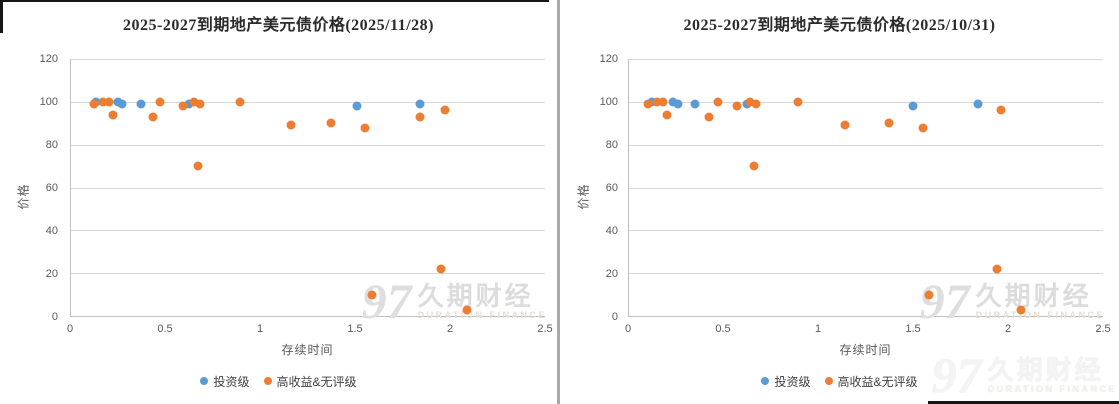 Image resolution: width=1119 pixels, height=404 pixels. I want to click on watermark: 97 久期财经 DURATION FINANCE, so click(1012, 301).